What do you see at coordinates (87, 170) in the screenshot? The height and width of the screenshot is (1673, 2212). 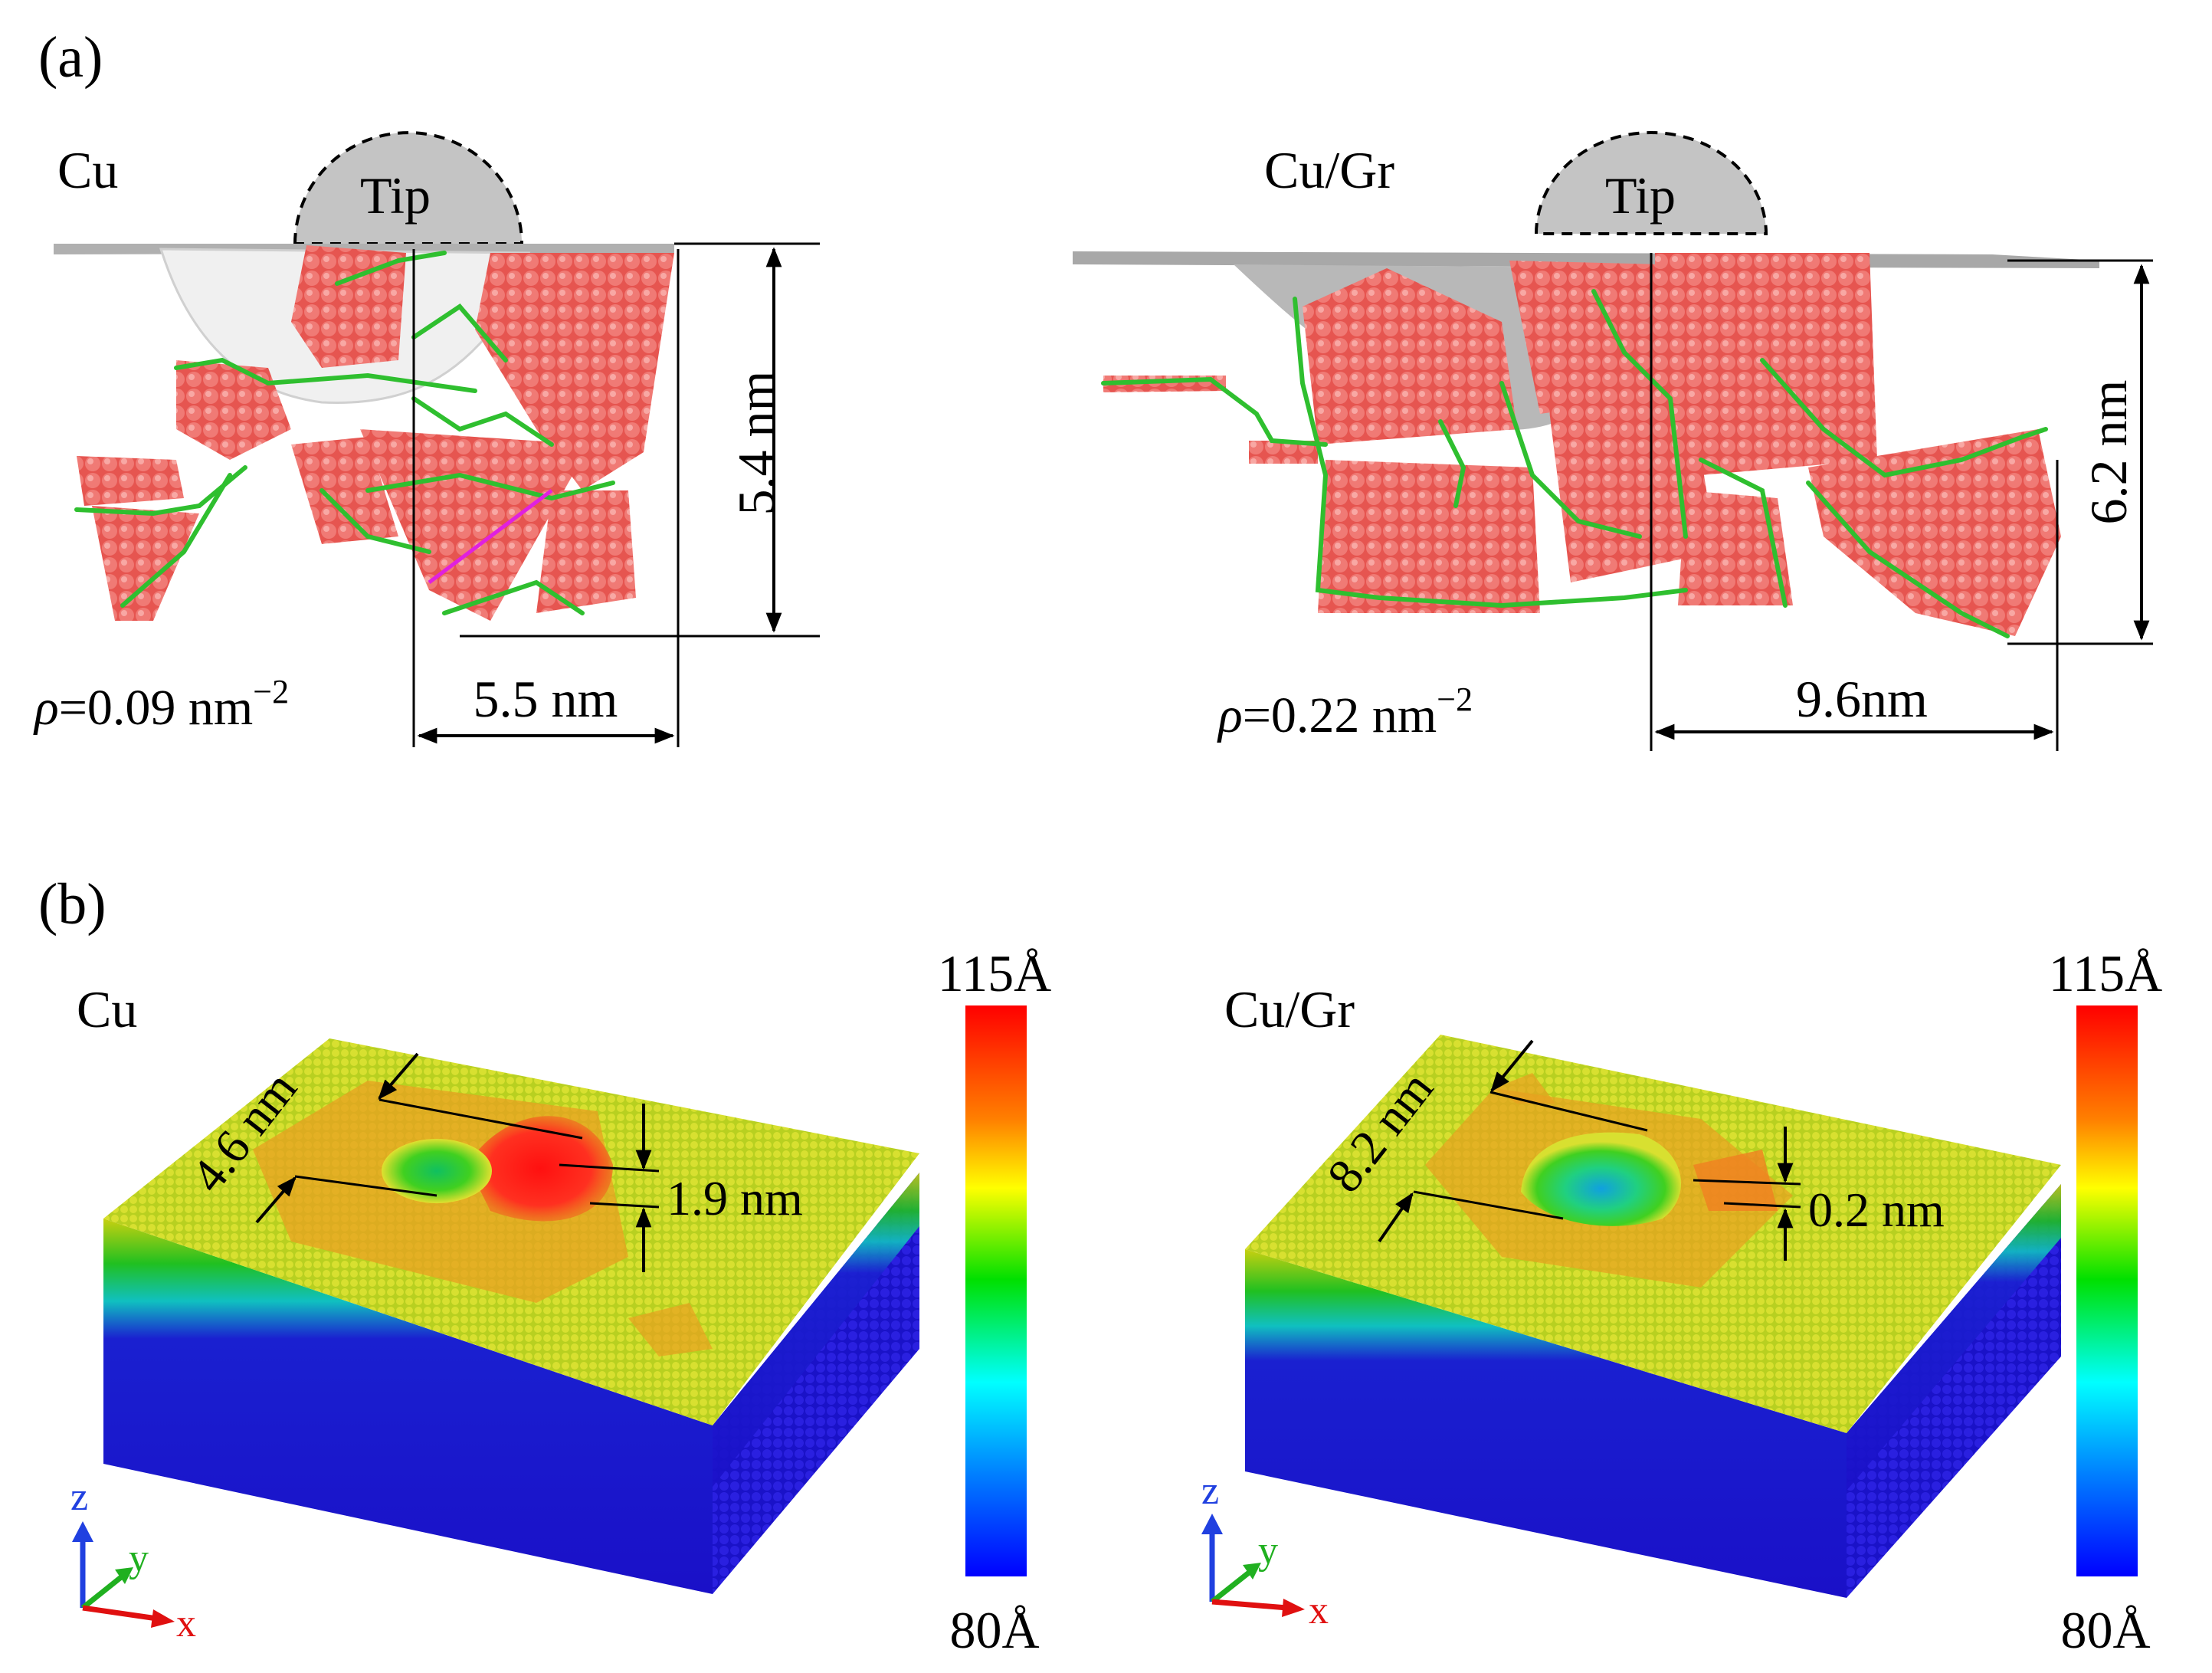 I see `cu-label-a: Cu` at bounding box center [87, 170].